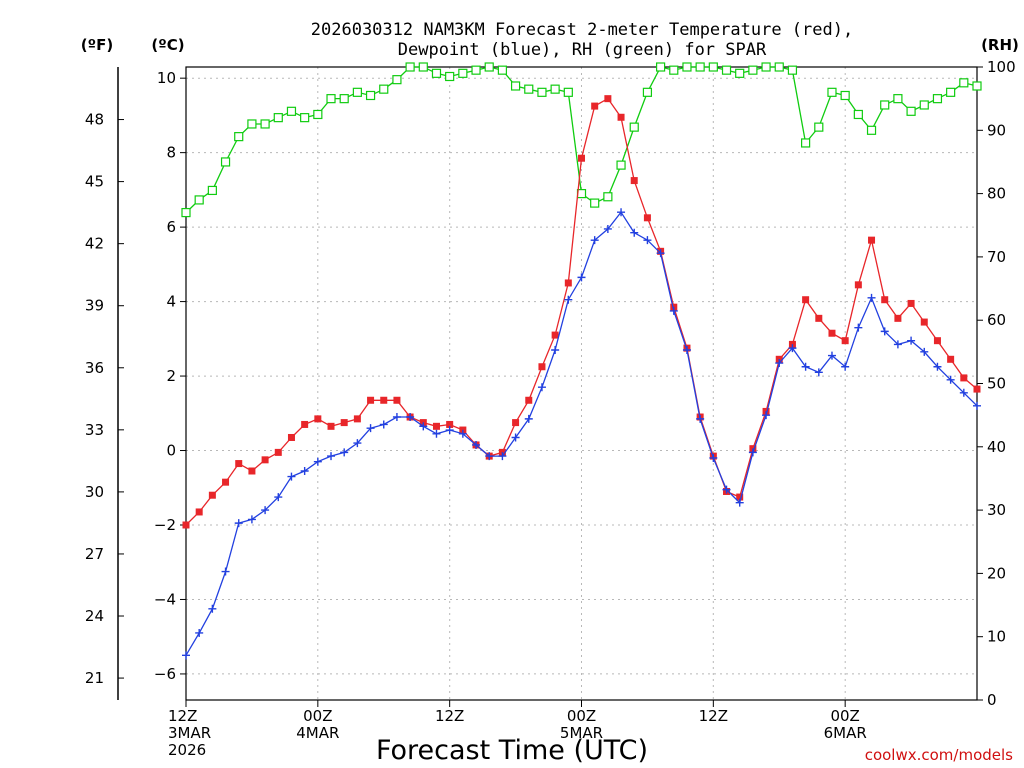 Image resolution: width=1024 pixels, height=768 pixels. What do you see at coordinates (845, 733) in the screenshot?
I see `time-tick-label: 6MAR` at bounding box center [845, 733].